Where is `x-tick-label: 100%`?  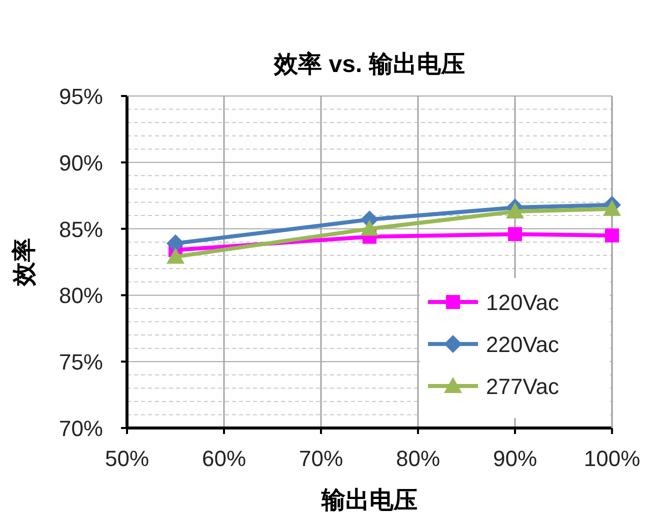
x-tick-label: 100% is located at coordinates (612, 458).